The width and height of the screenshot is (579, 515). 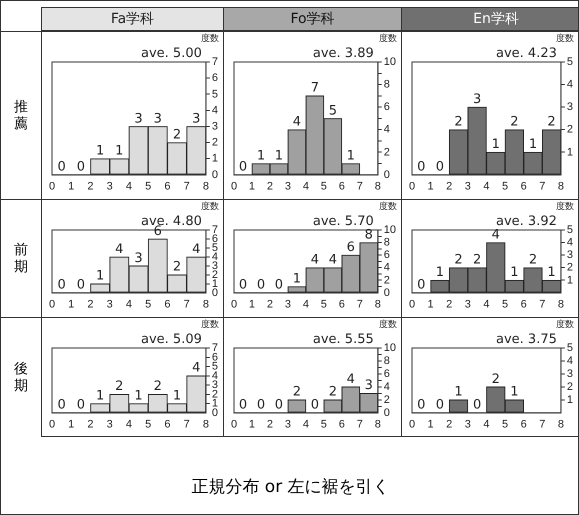 I want to click on text: ave. 3.75, so click(x=526, y=339).